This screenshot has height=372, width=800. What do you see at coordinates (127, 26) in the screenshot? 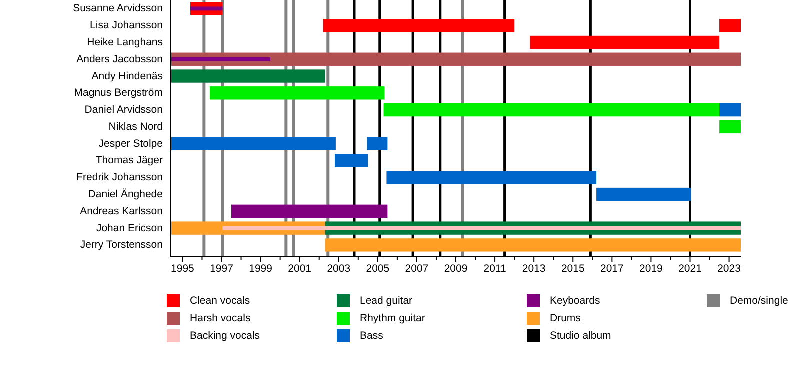
I see `y-tick-label: Lisa Johansson` at bounding box center [127, 26].